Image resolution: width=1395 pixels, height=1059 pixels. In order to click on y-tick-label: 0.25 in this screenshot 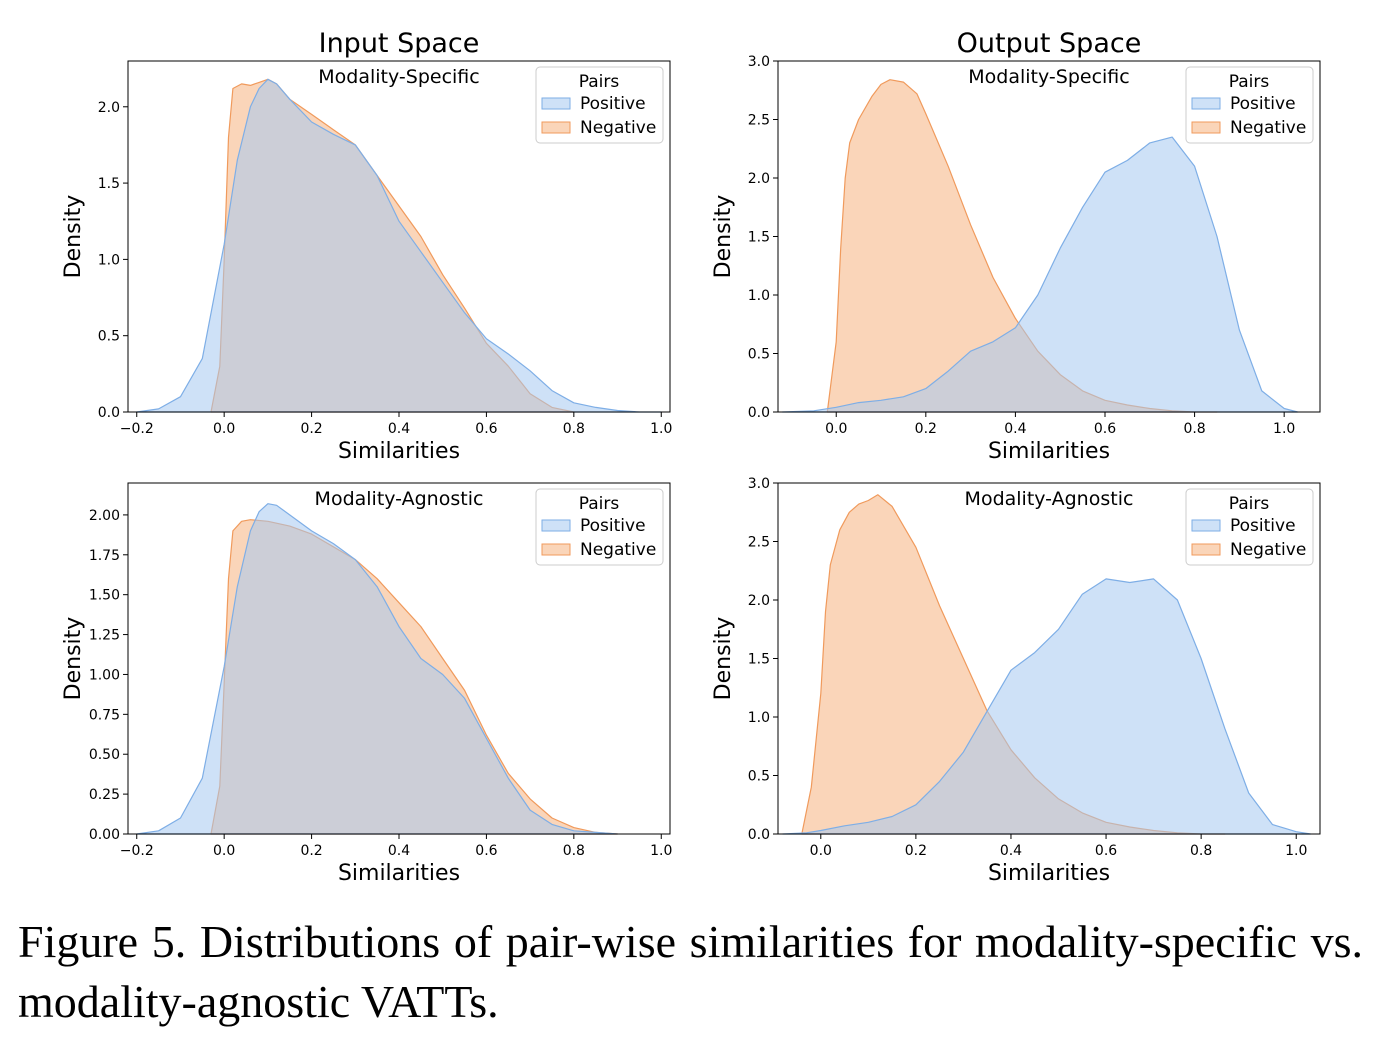, I will do `click(104, 795)`.